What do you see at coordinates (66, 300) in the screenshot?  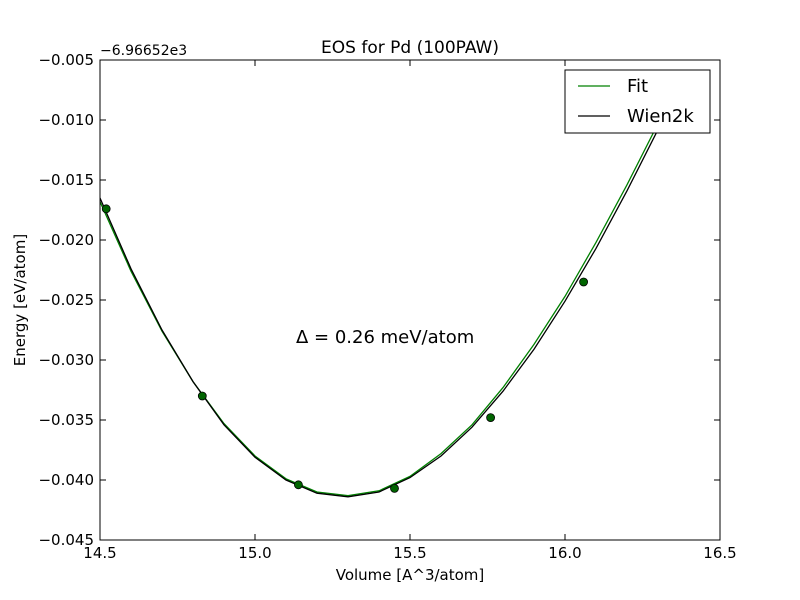 I see `y-tick-label: −0.025` at bounding box center [66, 300].